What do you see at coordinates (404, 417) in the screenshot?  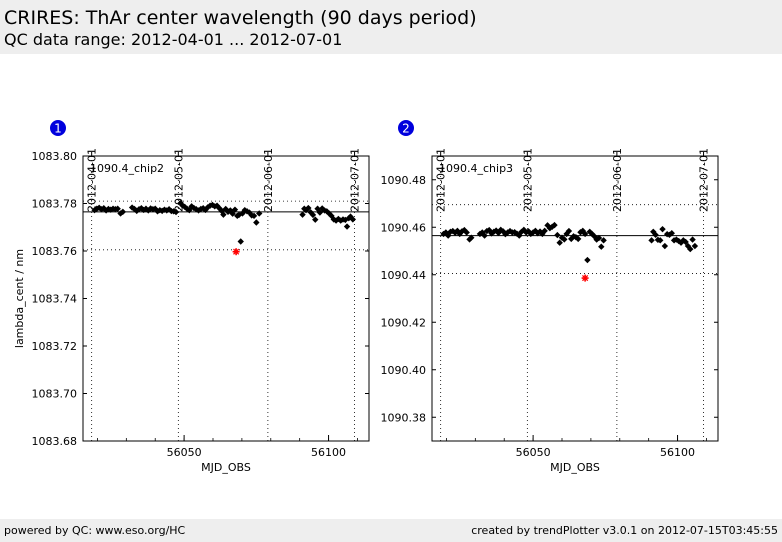 I see `y-tick-label: 1090.38` at bounding box center [404, 417].